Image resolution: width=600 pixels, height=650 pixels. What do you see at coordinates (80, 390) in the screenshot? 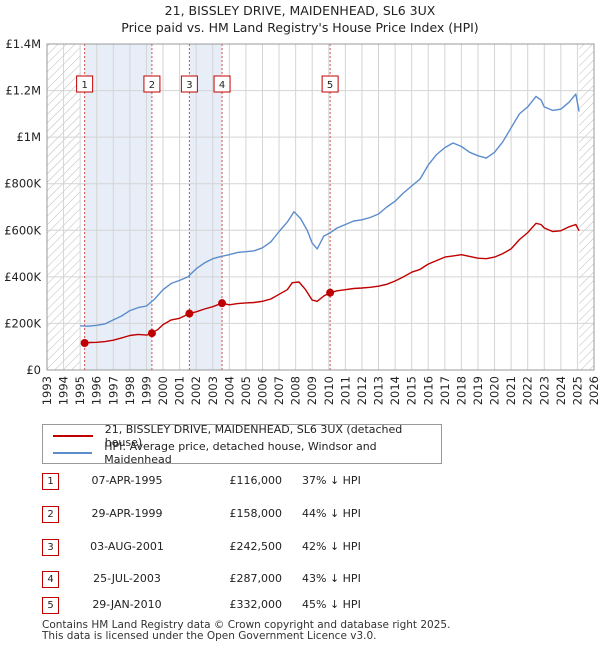
I see `x-tick-label: 1995` at bounding box center [80, 390].